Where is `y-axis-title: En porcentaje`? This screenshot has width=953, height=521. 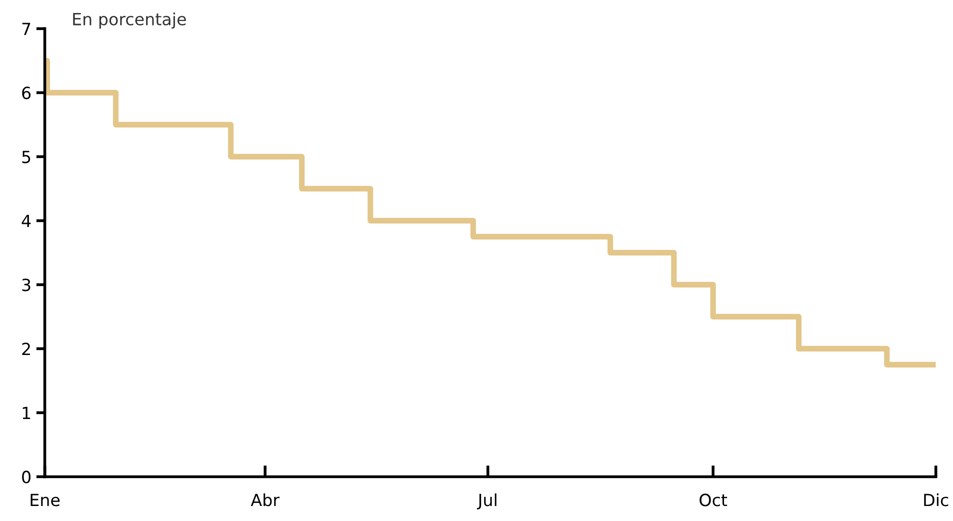 y-axis-title: En porcentaje is located at coordinates (129, 20).